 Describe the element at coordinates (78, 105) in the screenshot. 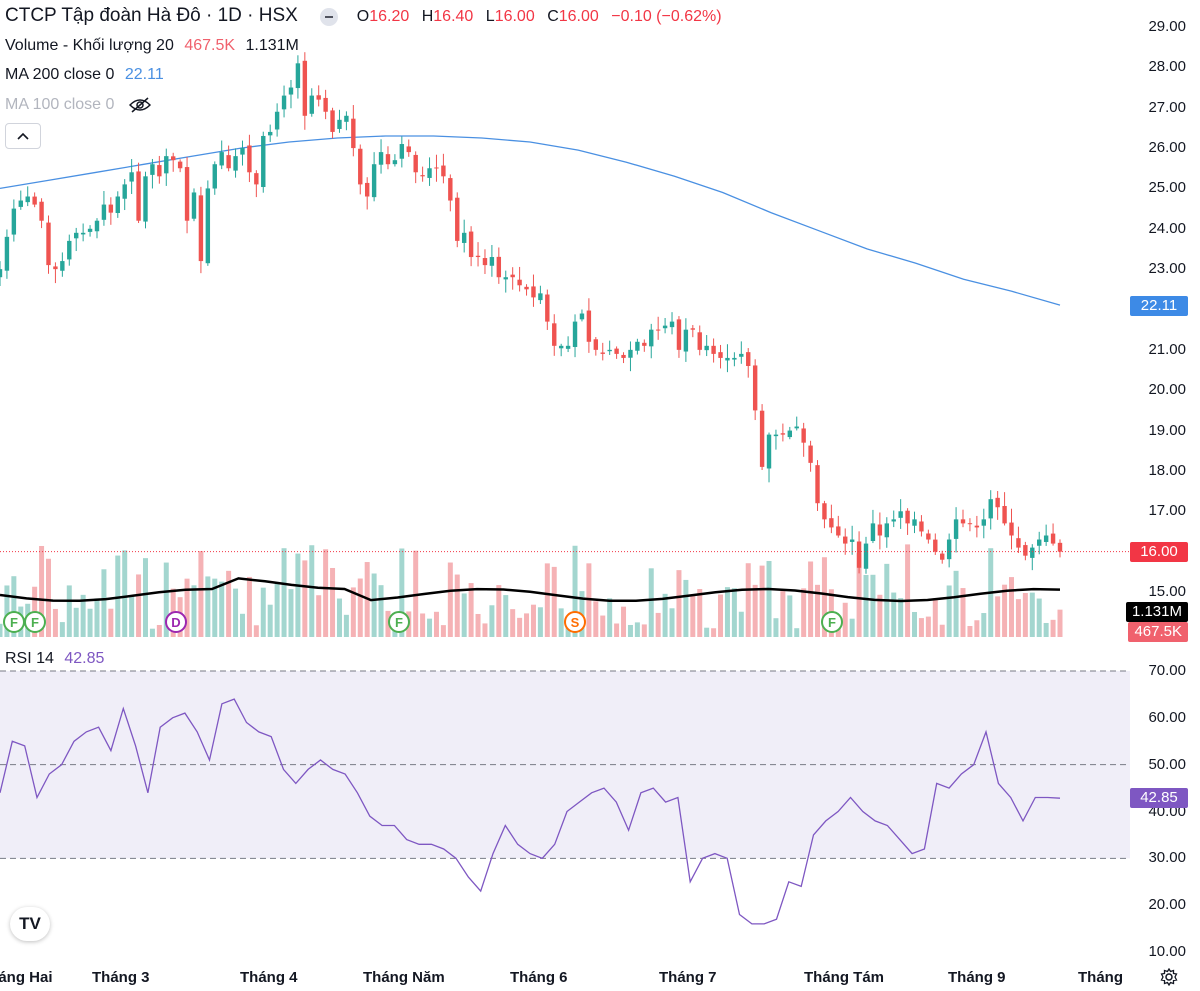

I see `ma100-legend: MA 100 close 0` at that location.